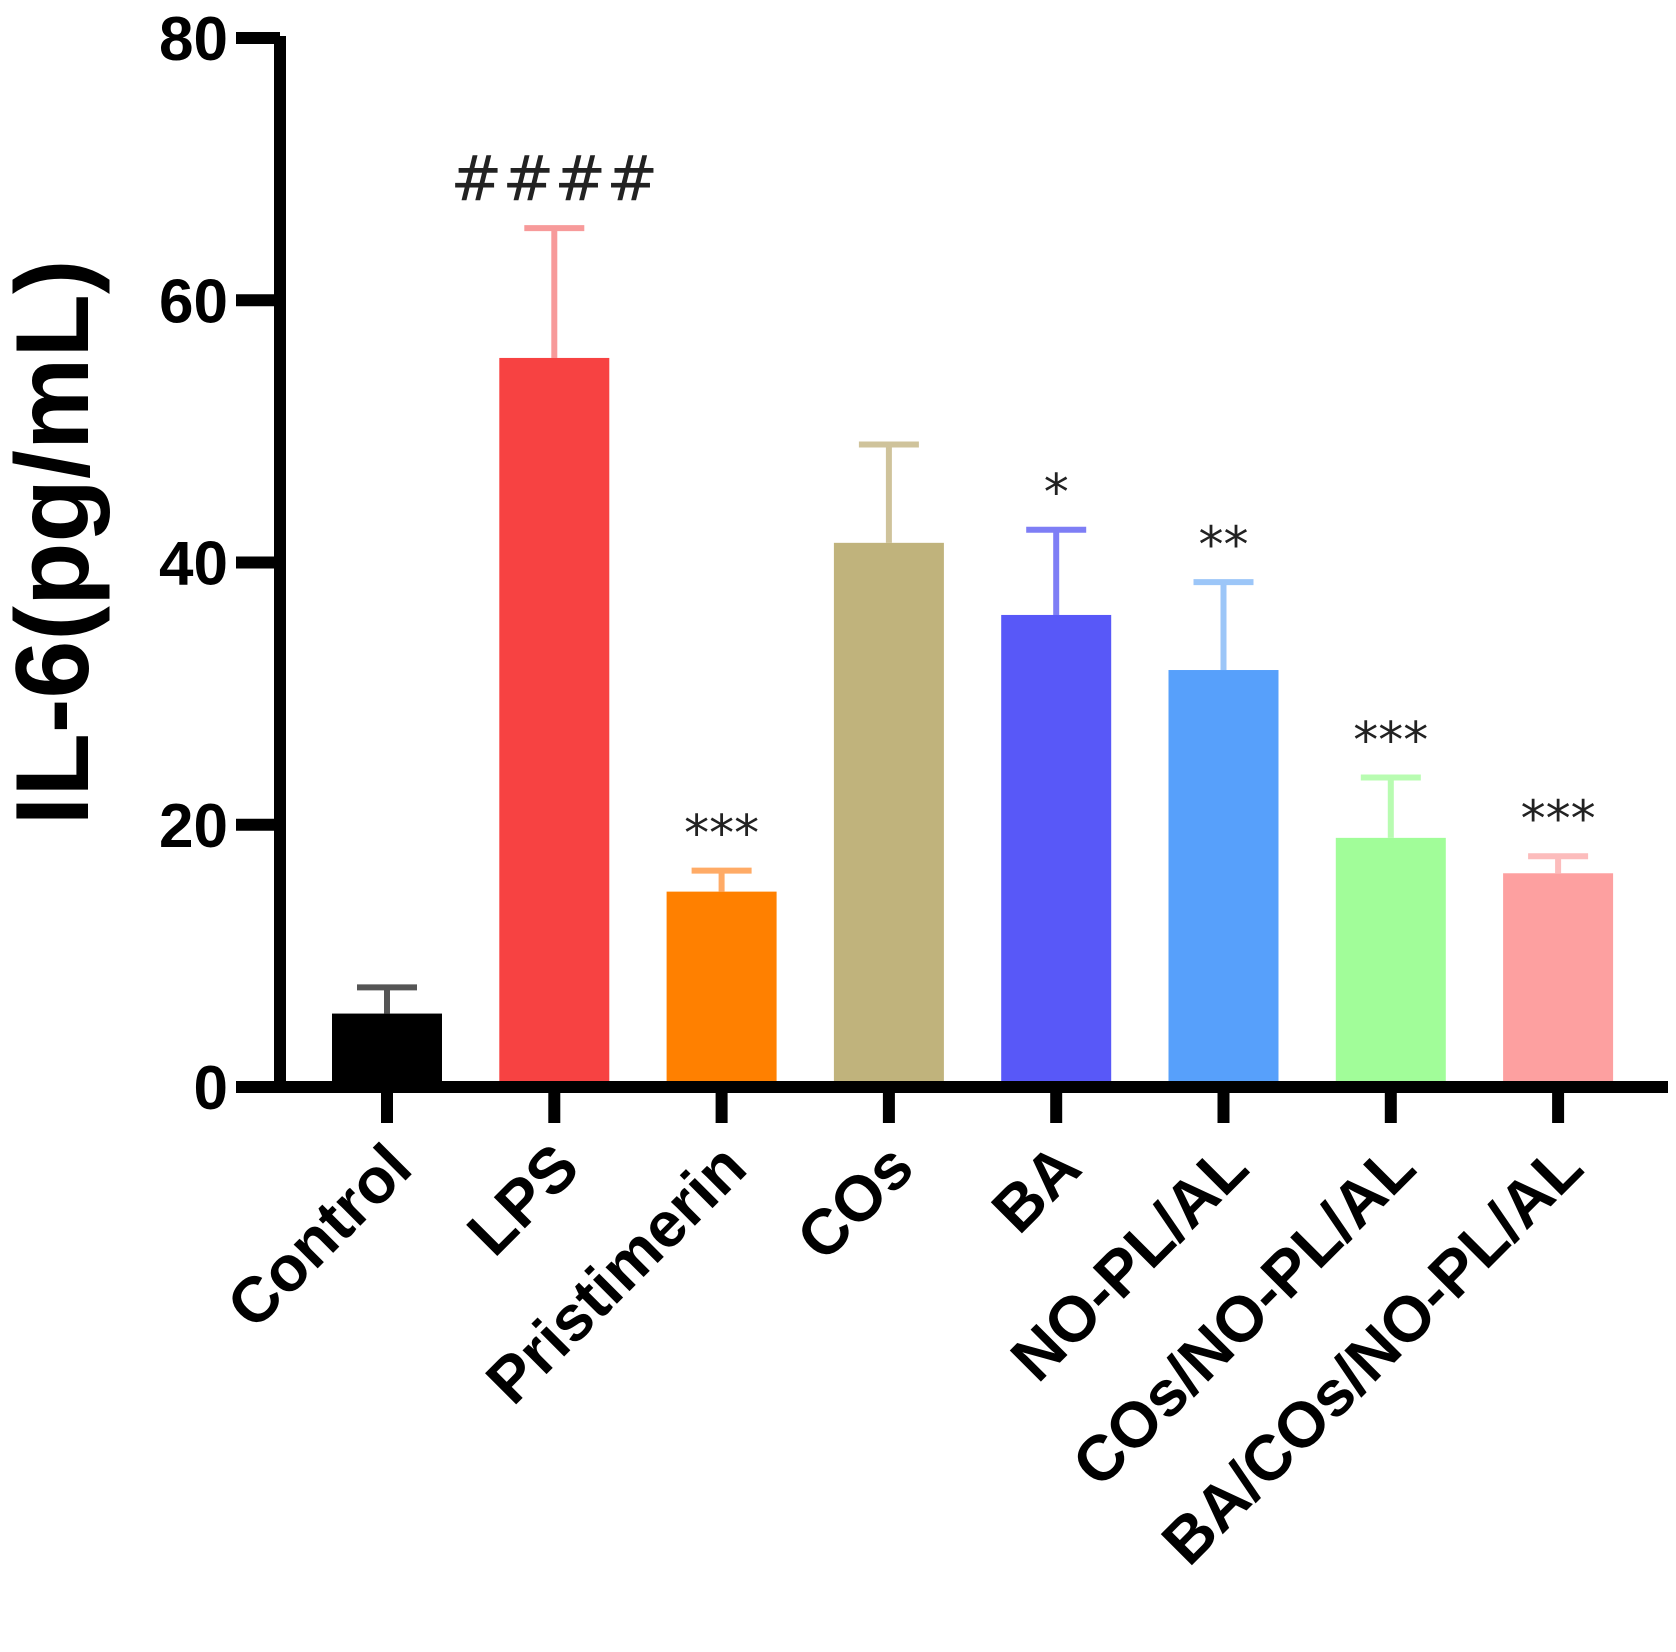 This screenshot has width=1676, height=1652. Describe the element at coordinates (522, 1199) in the screenshot. I see `x-tick-label: LPS` at that location.